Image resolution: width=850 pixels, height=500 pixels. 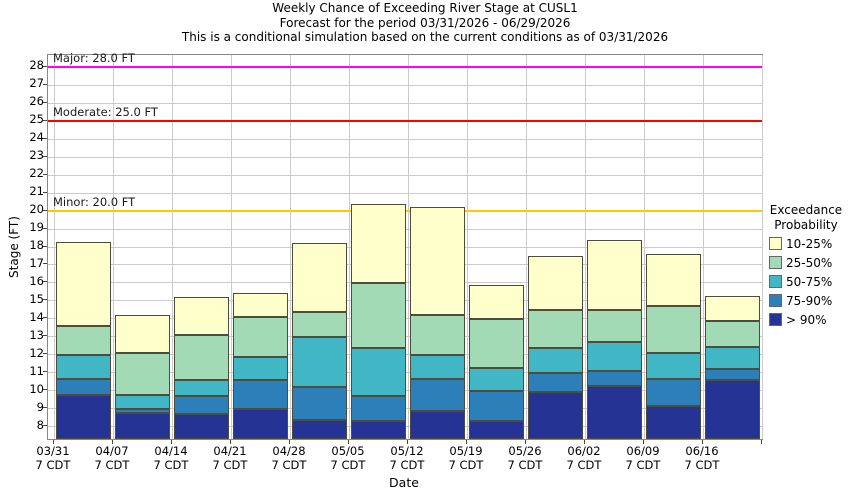 I want to click on legend-entry: 10-25%, so click(x=809, y=243).